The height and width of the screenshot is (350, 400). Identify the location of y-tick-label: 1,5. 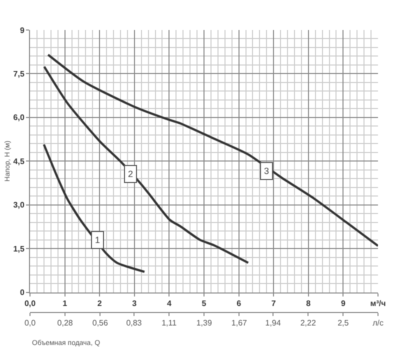
(19, 249).